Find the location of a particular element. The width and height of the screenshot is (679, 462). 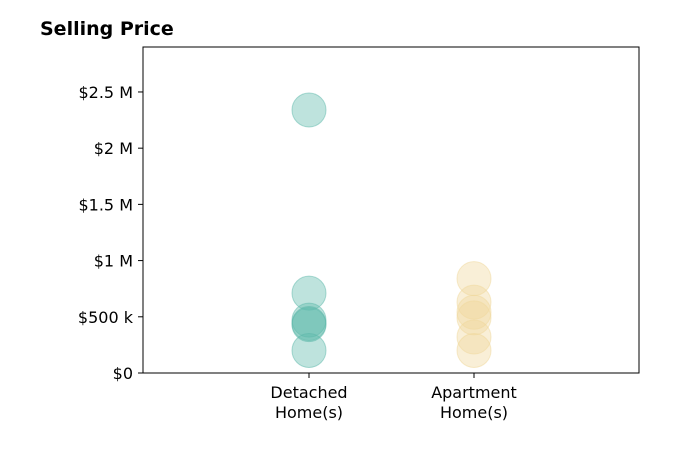

y-tick-label: $1.5 M is located at coordinates (105, 204).